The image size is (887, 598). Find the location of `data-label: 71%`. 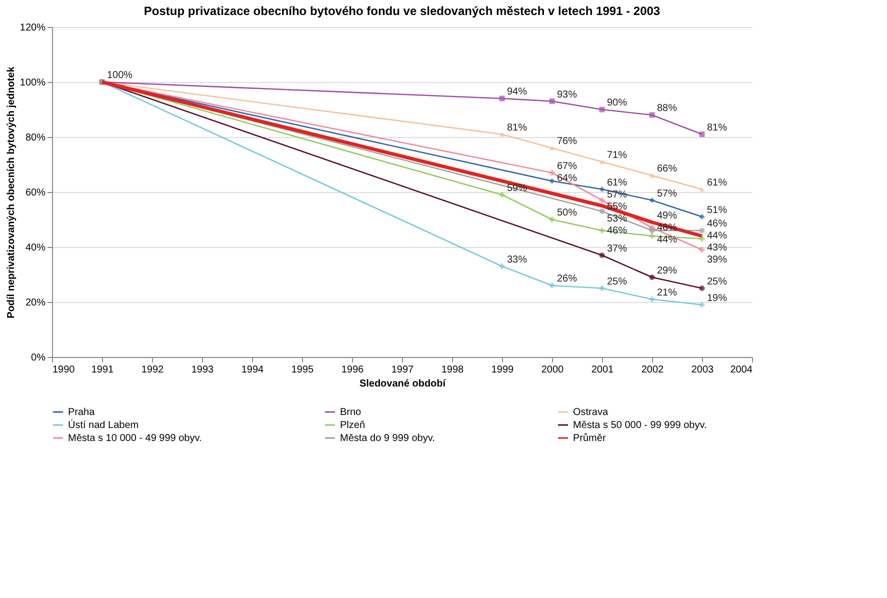

data-label: 71% is located at coordinates (617, 155).